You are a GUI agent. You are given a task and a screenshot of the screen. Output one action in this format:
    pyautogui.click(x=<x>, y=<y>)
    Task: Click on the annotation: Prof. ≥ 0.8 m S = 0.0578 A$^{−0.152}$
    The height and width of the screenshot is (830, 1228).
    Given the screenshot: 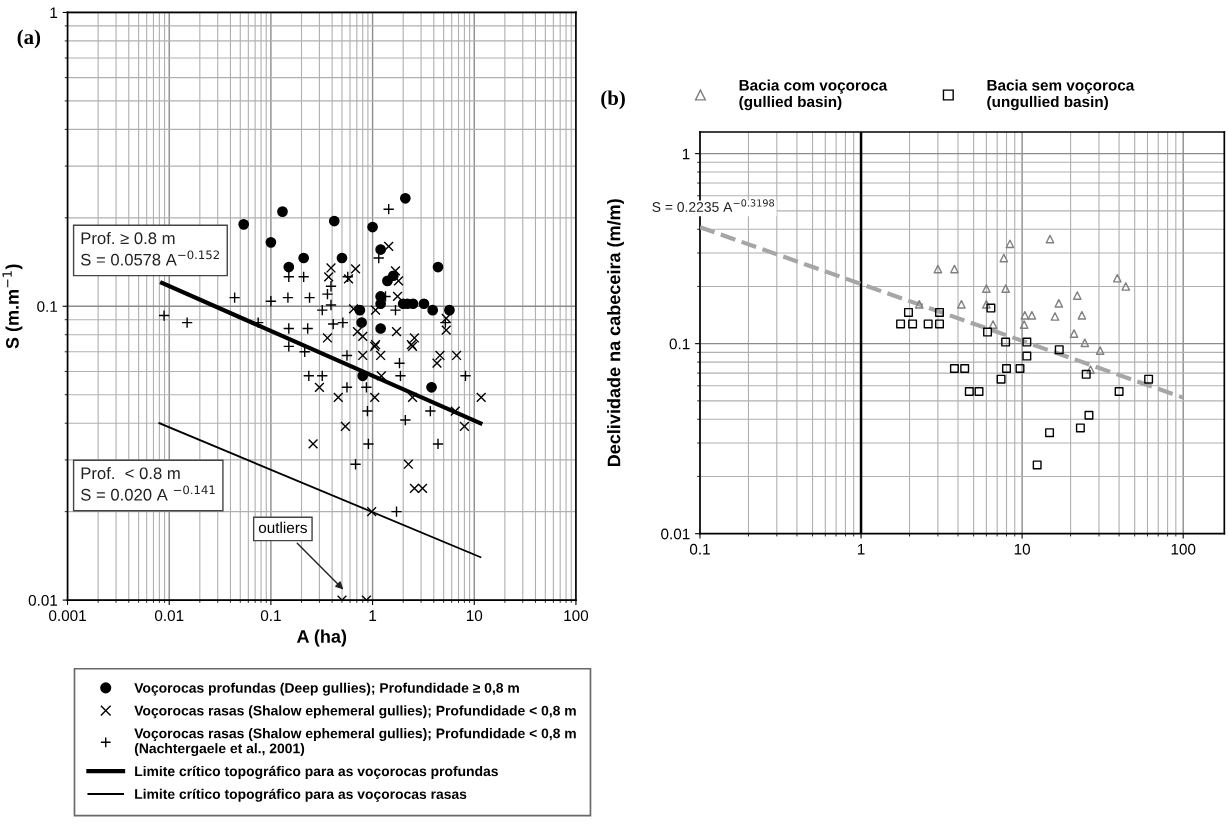 What is the action you would take?
    pyautogui.click(x=150, y=248)
    